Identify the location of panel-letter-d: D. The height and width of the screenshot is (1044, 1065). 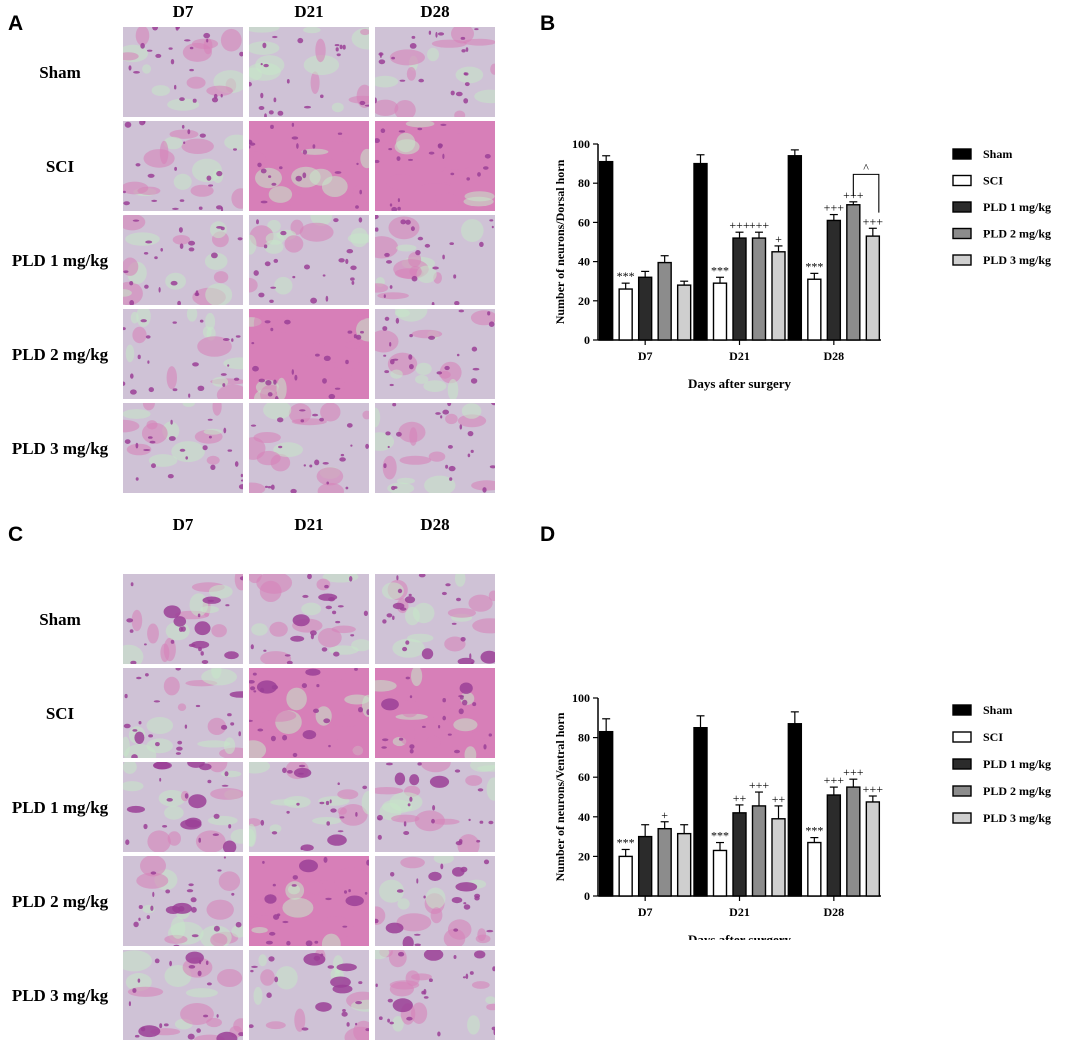
(548, 534).